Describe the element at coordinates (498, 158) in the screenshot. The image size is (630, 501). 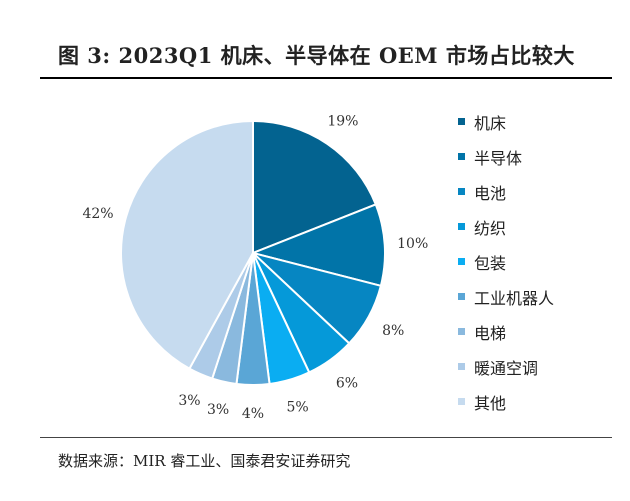
I see `legend-label: 半导体` at that location.